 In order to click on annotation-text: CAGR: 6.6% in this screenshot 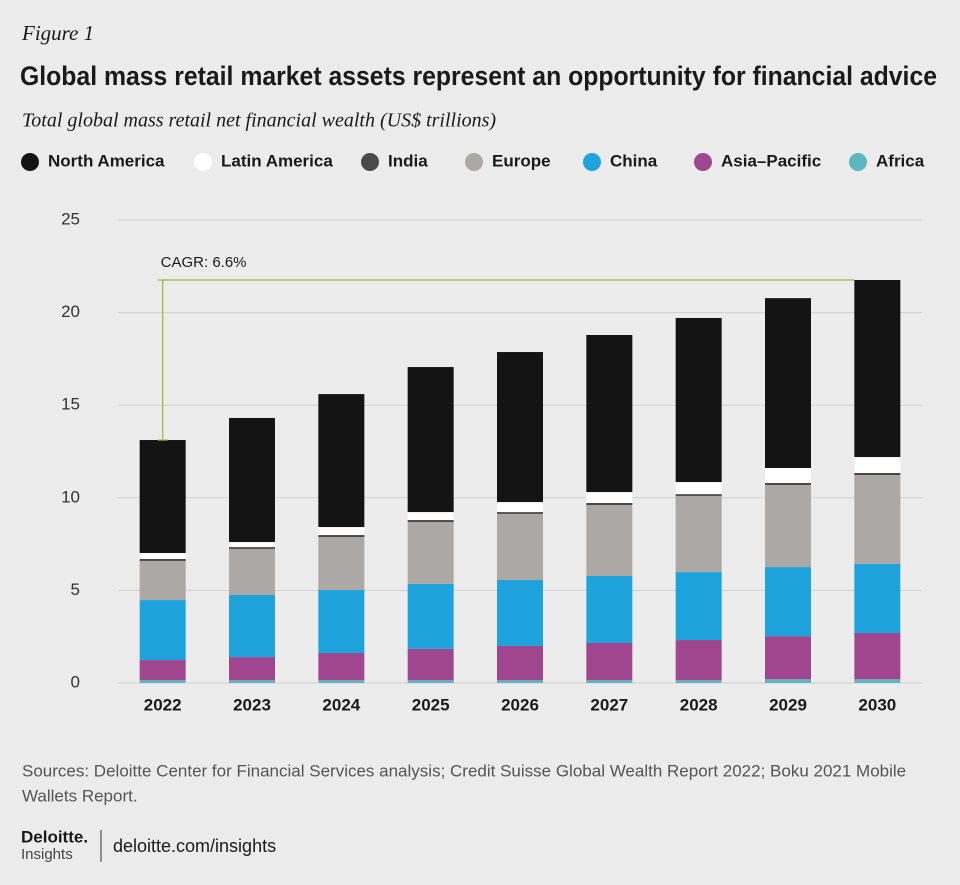, I will do `click(204, 262)`.